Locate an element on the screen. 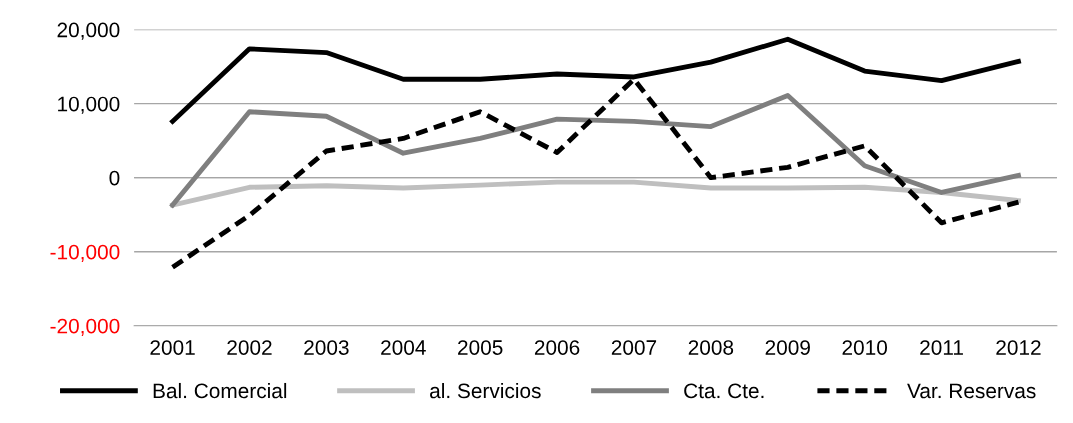  y-tick-label: 10,000 is located at coordinates (89, 105).